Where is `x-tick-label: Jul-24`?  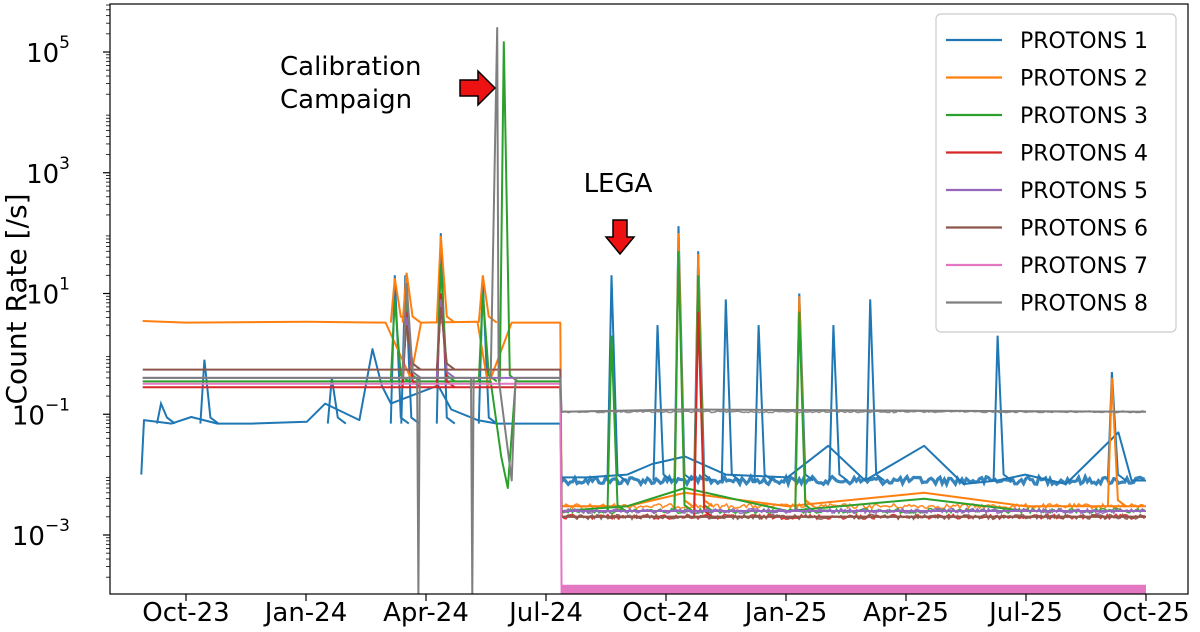 x-tick-label: Jul-24 is located at coordinates (545, 613).